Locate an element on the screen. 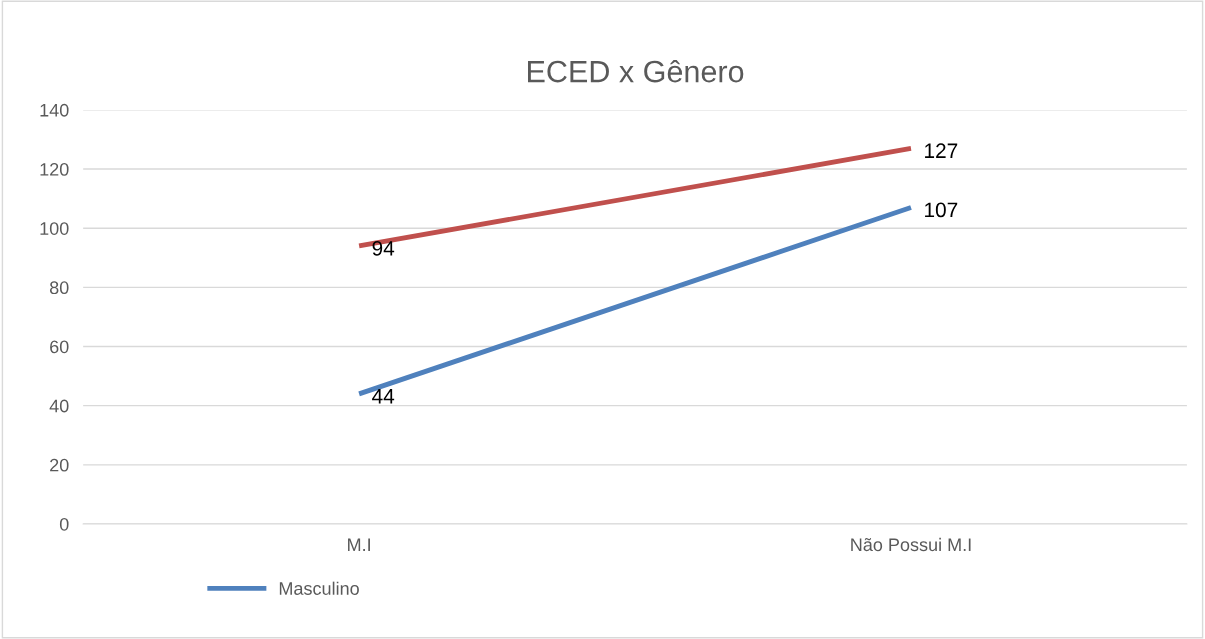  y-tick-label: 140 is located at coordinates (54, 110).